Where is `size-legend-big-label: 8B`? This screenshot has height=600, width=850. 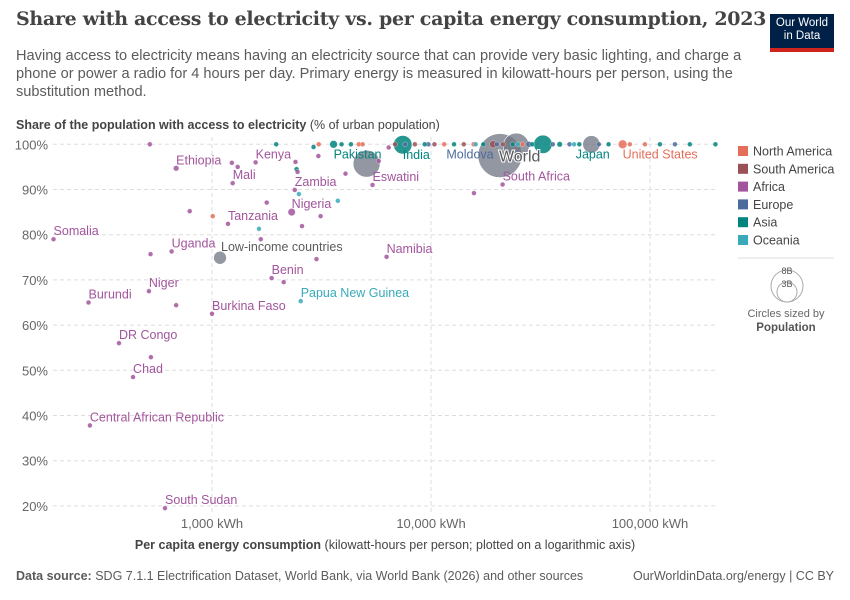 size-legend-big-label: 8B is located at coordinates (786, 271).